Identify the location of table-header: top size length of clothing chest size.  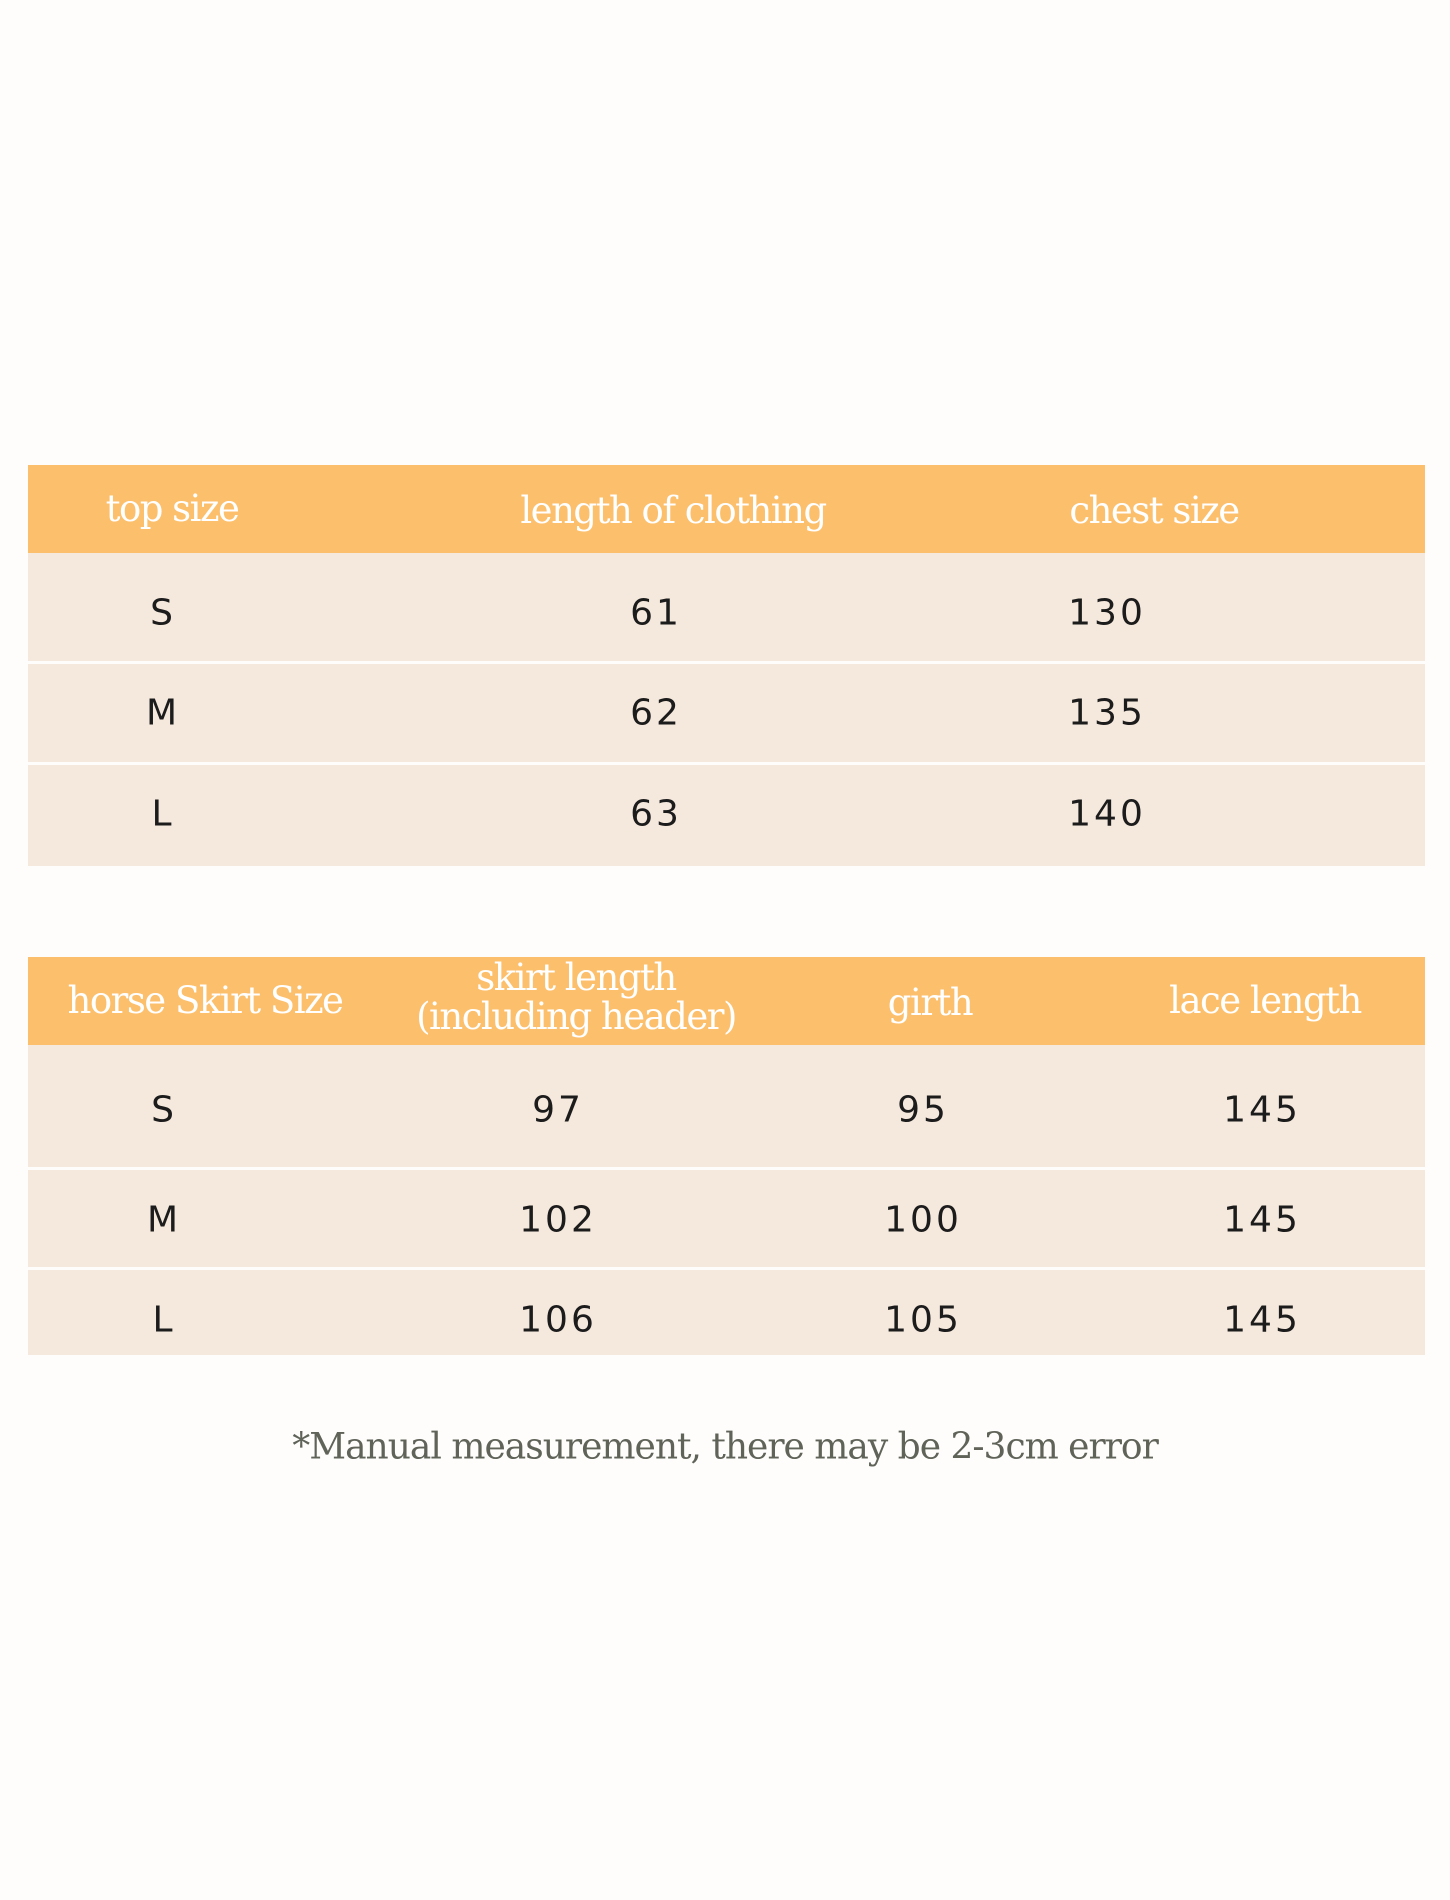
(726, 509).